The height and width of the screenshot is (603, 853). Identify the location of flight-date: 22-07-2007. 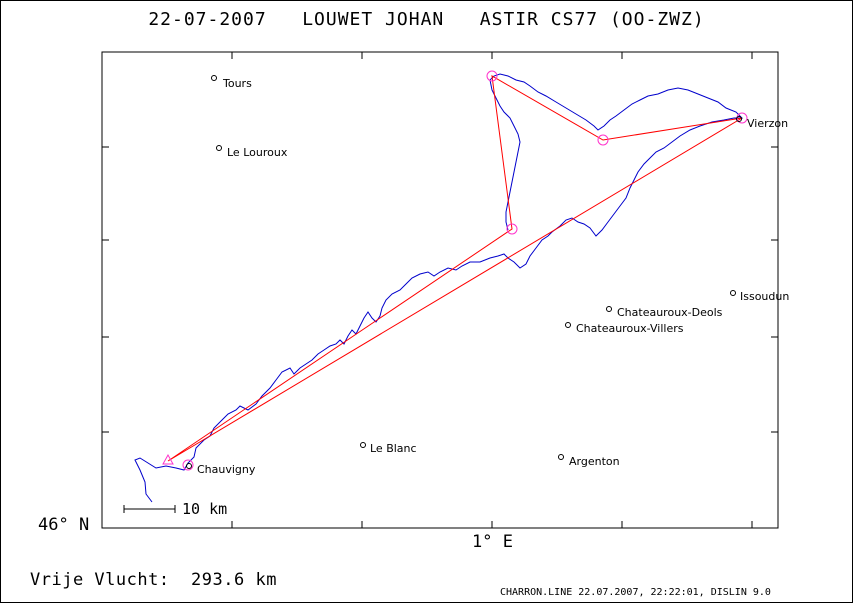
(207, 19).